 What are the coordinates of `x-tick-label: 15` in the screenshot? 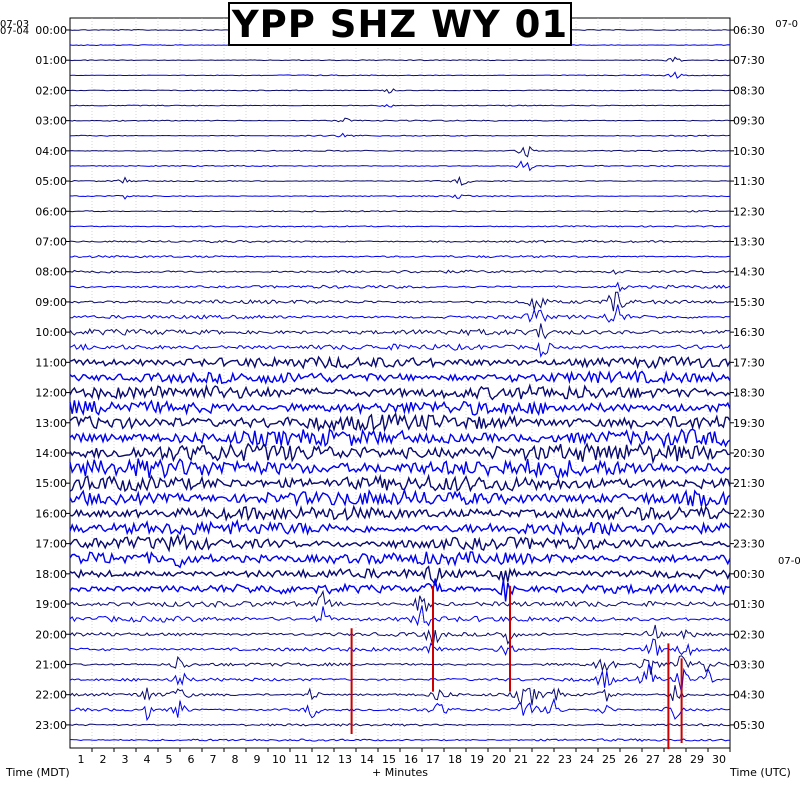 It's located at (389, 759).